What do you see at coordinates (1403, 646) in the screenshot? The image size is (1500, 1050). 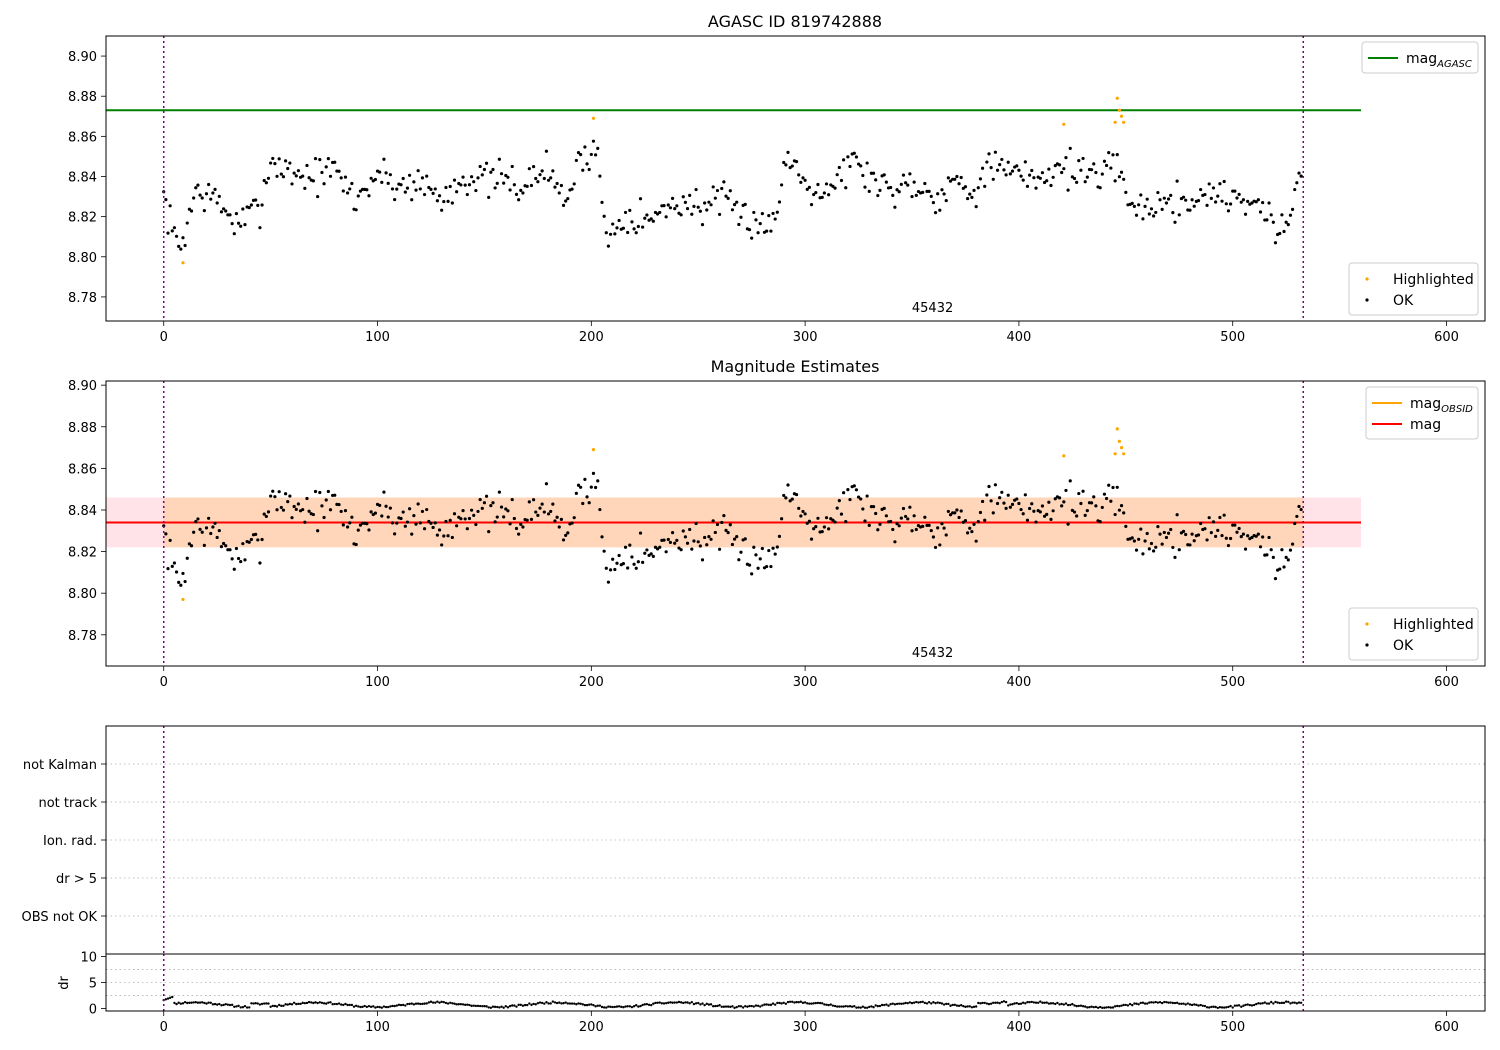 I see `legend-label: OK` at bounding box center [1403, 646].